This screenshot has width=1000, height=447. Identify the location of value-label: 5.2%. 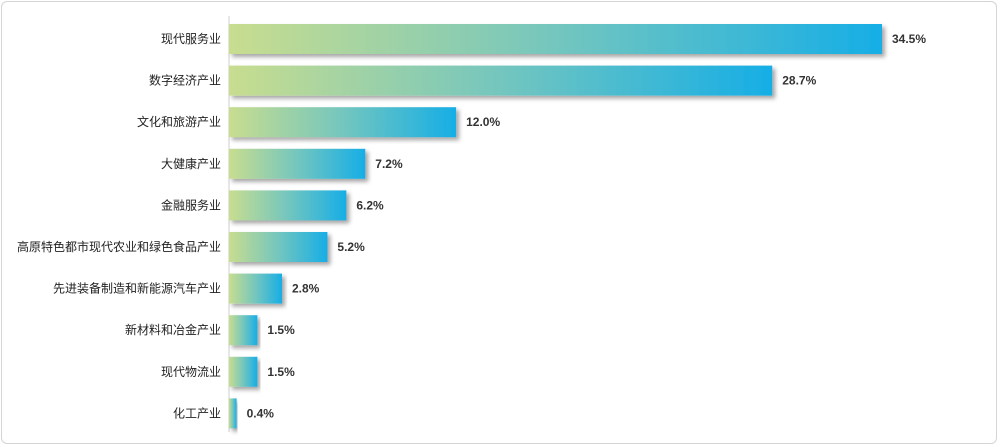
(351, 247).